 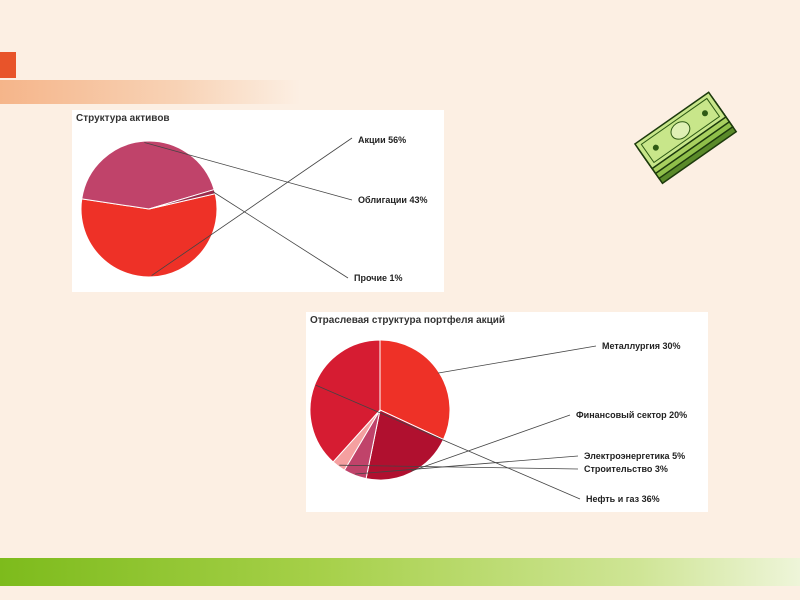 I want to click on chart-title: Структура активов, so click(x=123, y=118).